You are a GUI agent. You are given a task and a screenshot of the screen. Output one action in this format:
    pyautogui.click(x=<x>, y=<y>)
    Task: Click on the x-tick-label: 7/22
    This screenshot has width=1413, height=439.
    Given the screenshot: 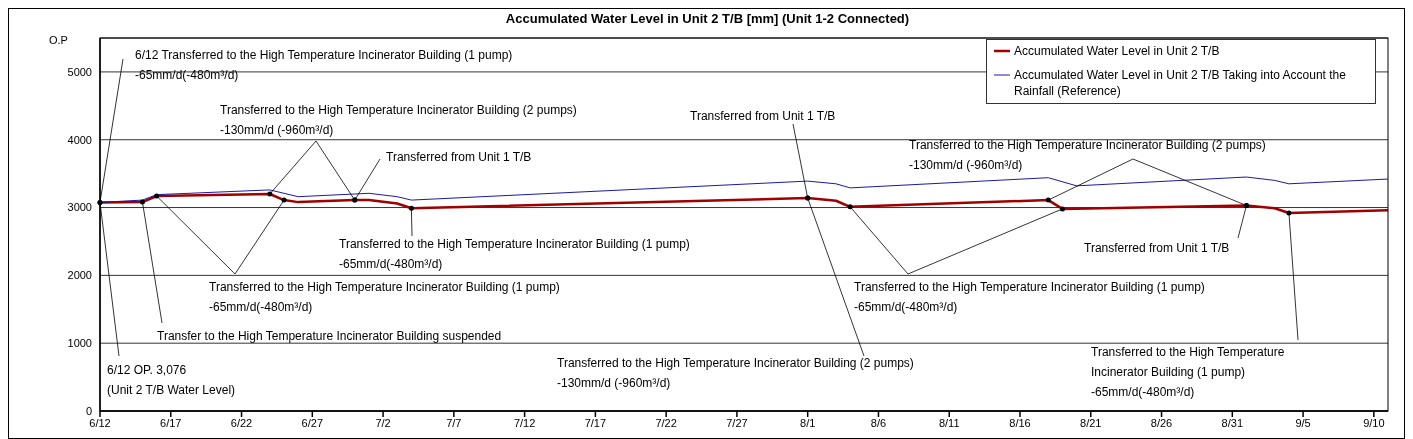 What is the action you would take?
    pyautogui.click(x=666, y=422)
    